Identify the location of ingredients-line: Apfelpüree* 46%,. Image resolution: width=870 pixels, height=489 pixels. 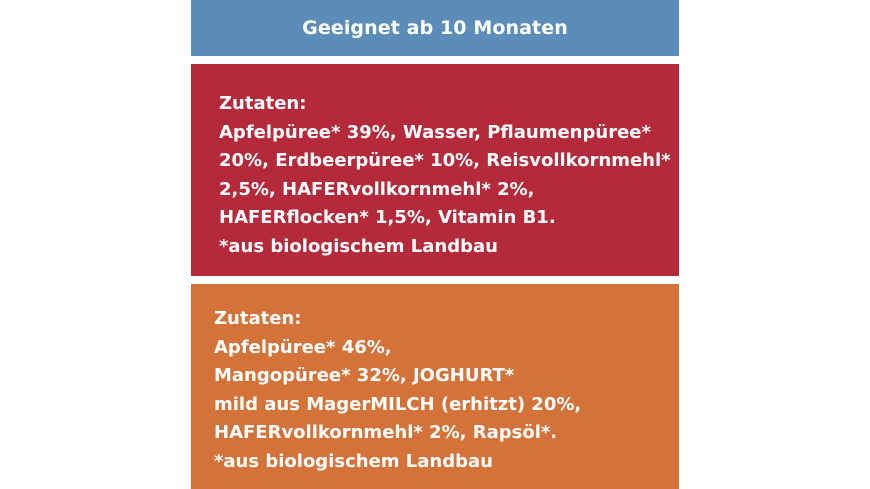
(303, 347).